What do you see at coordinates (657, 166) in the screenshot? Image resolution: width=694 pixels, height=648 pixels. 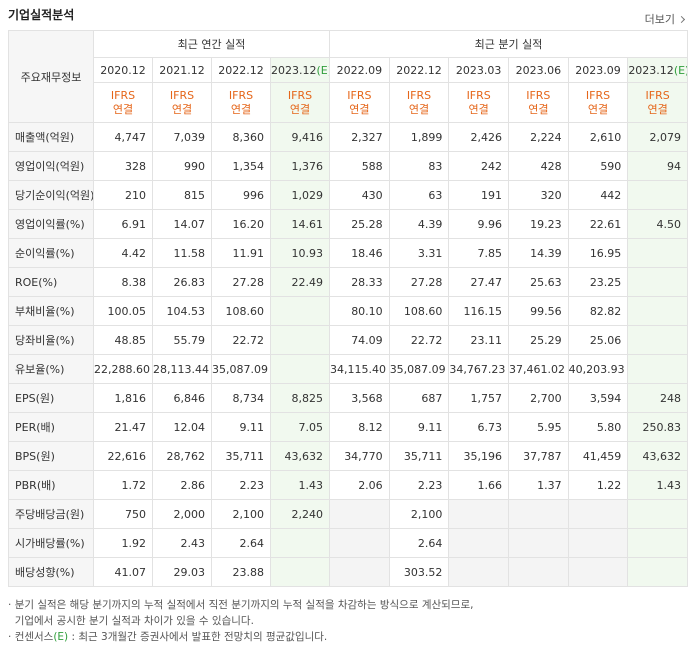 I see `data-cell: 94` at bounding box center [657, 166].